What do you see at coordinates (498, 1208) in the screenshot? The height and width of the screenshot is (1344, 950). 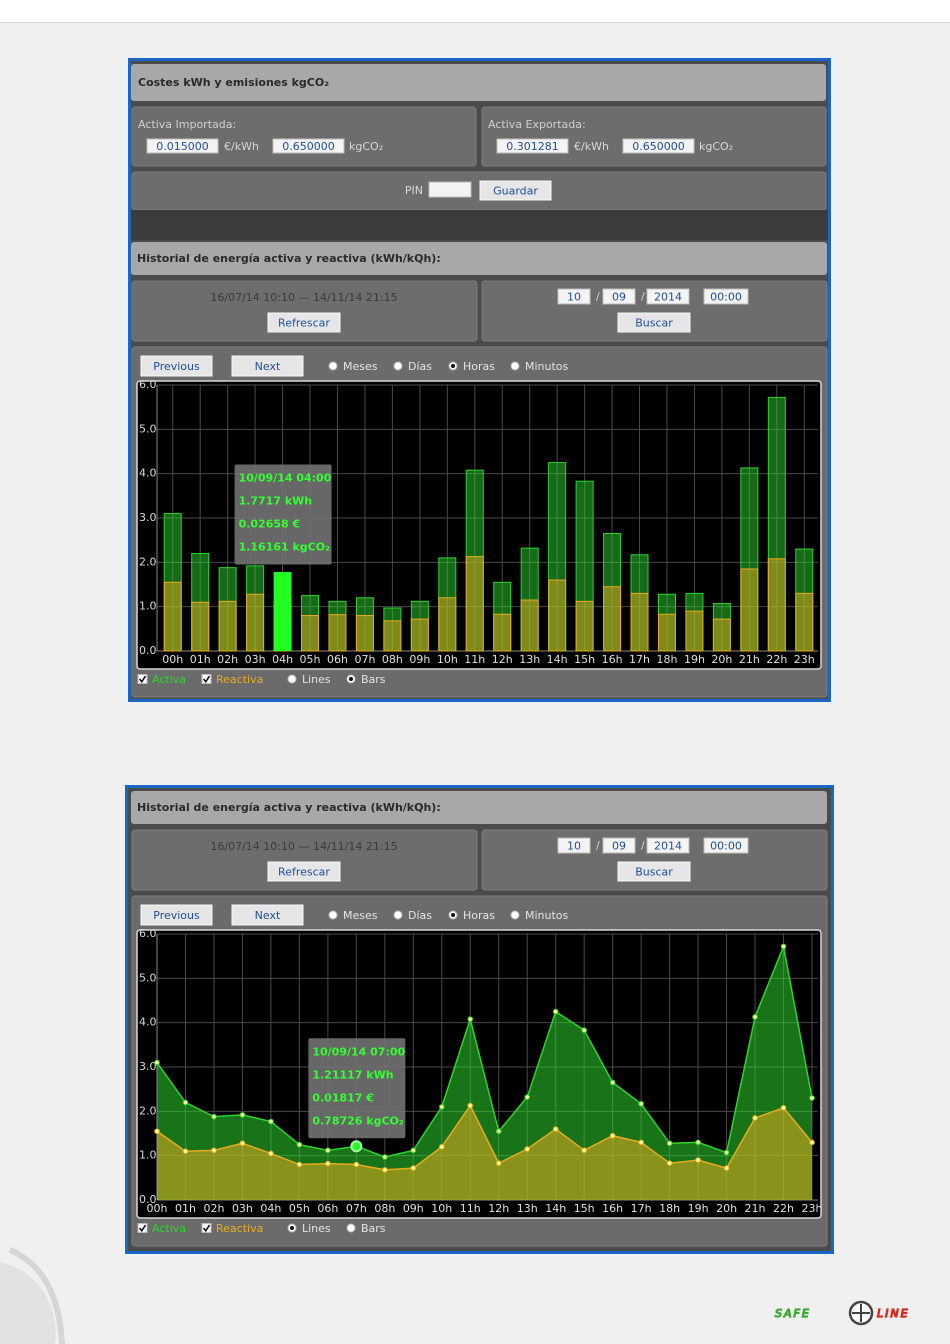 I see `x-tick-label: 12h` at bounding box center [498, 1208].